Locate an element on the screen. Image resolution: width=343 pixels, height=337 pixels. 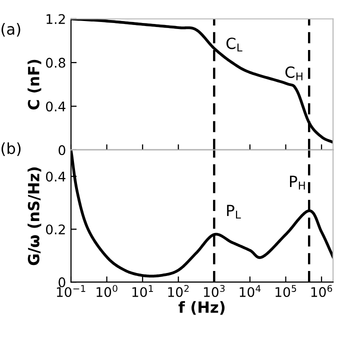
y-tick-label: 0.8 is located at coordinates (56, 63).